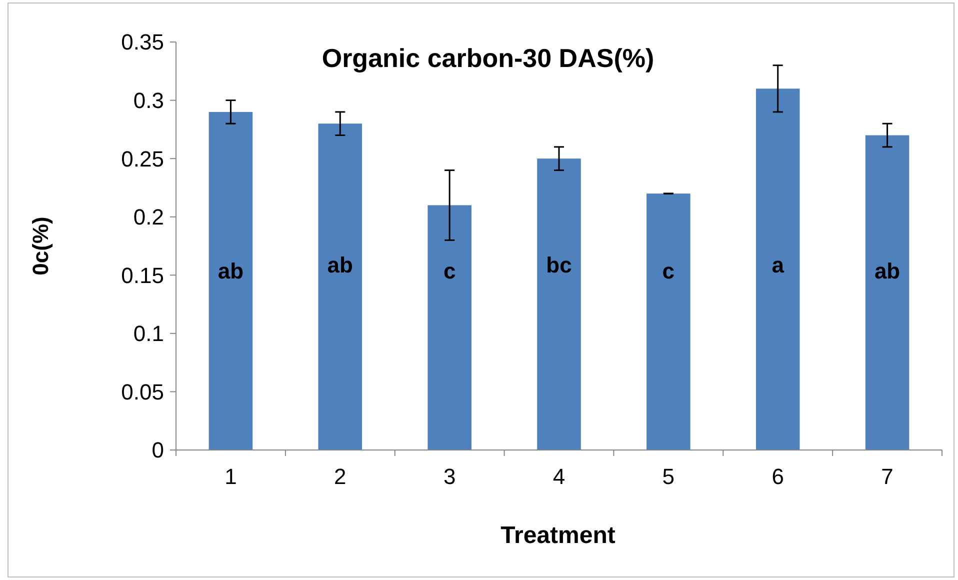 The height and width of the screenshot is (580, 958). Describe the element at coordinates (559, 265) in the screenshot. I see `annotation: bc` at that location.